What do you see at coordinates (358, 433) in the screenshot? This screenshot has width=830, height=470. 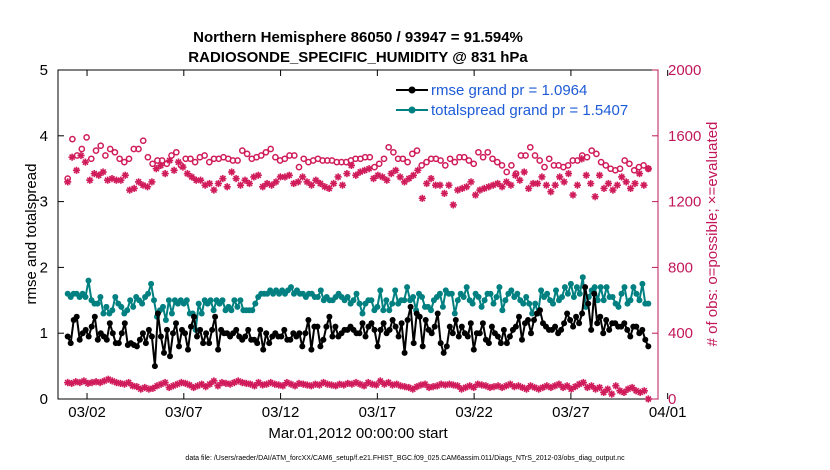 I see `x-axis-label: Mar.01,2012 00:00:00 start` at bounding box center [358, 433].